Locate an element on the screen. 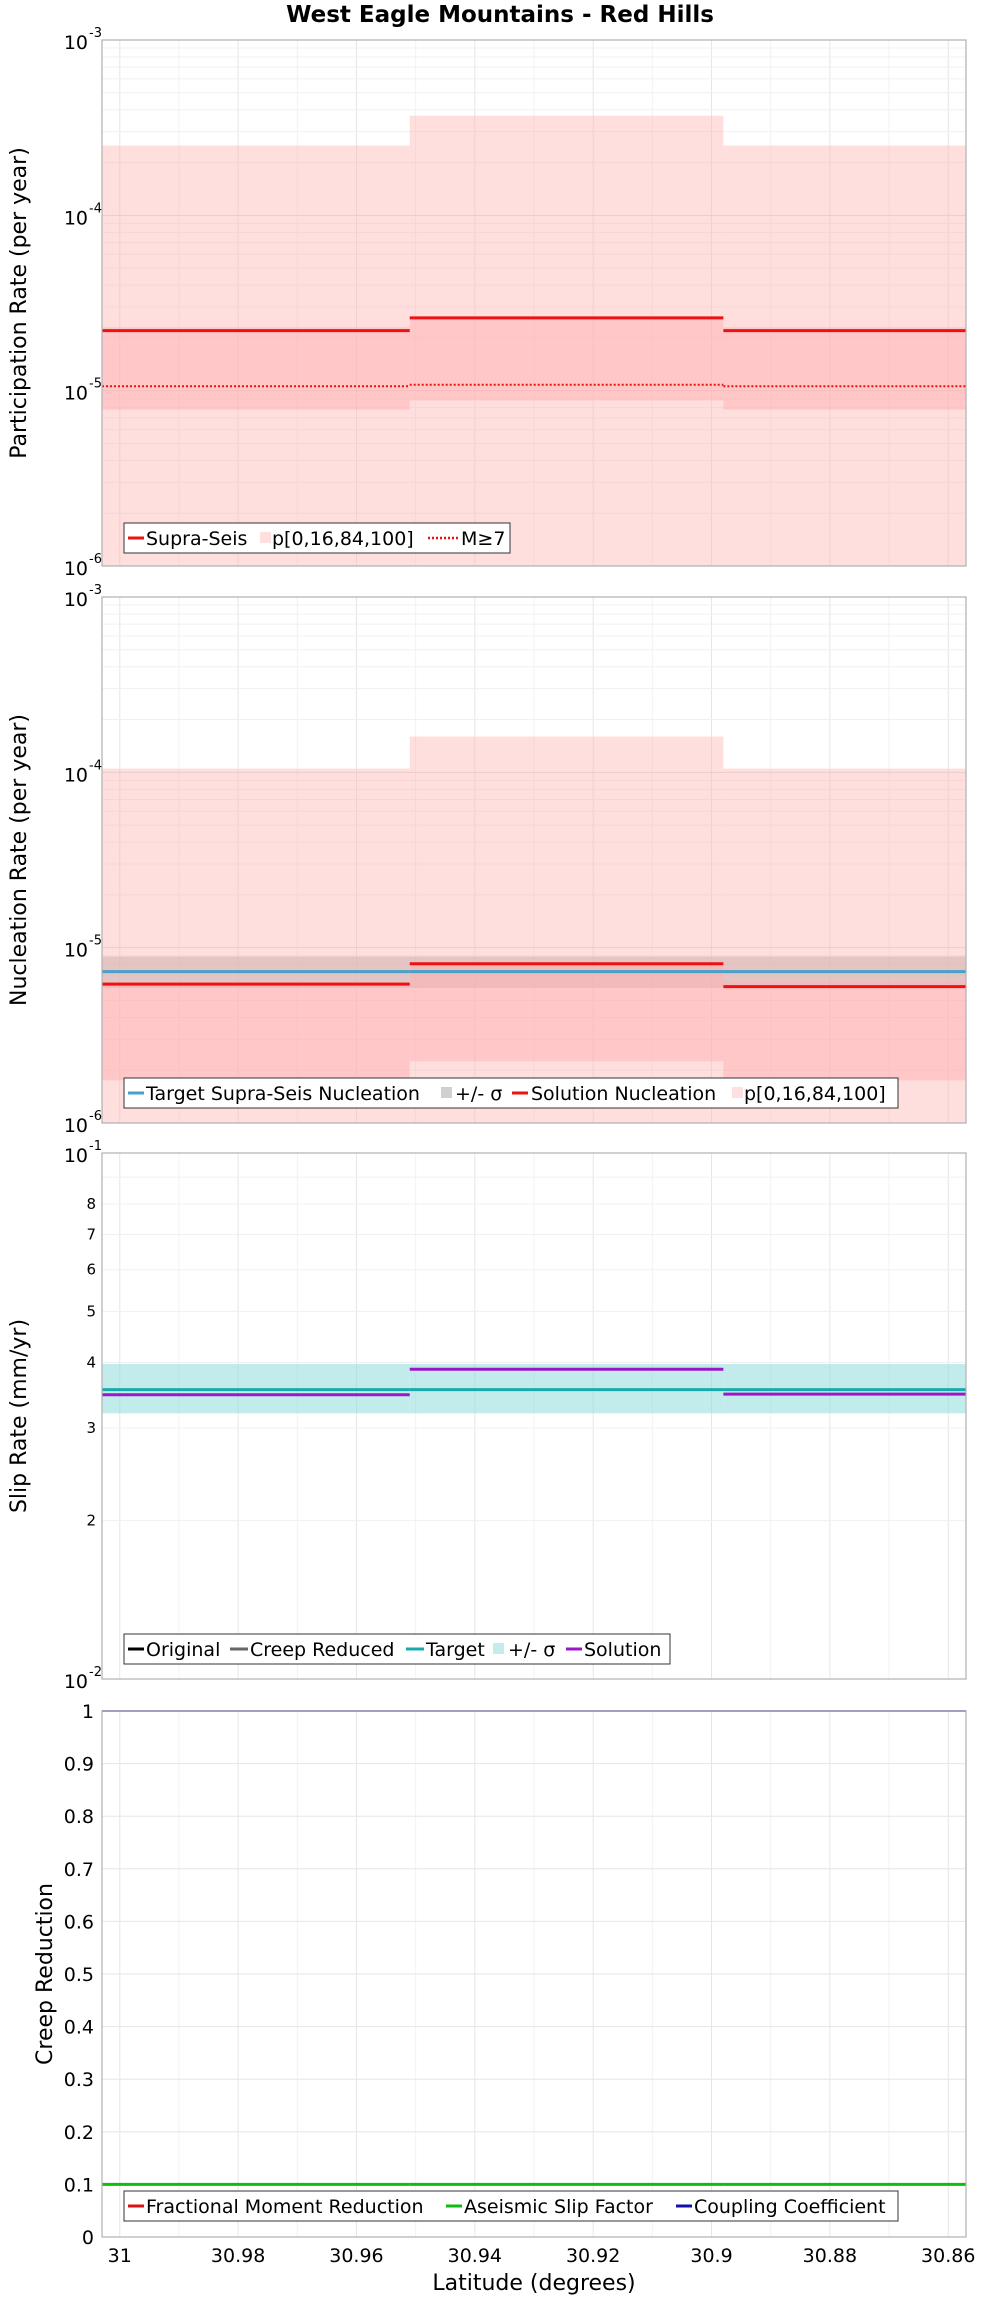  nucleation-ytick-exp: -4 is located at coordinates (95, 765).